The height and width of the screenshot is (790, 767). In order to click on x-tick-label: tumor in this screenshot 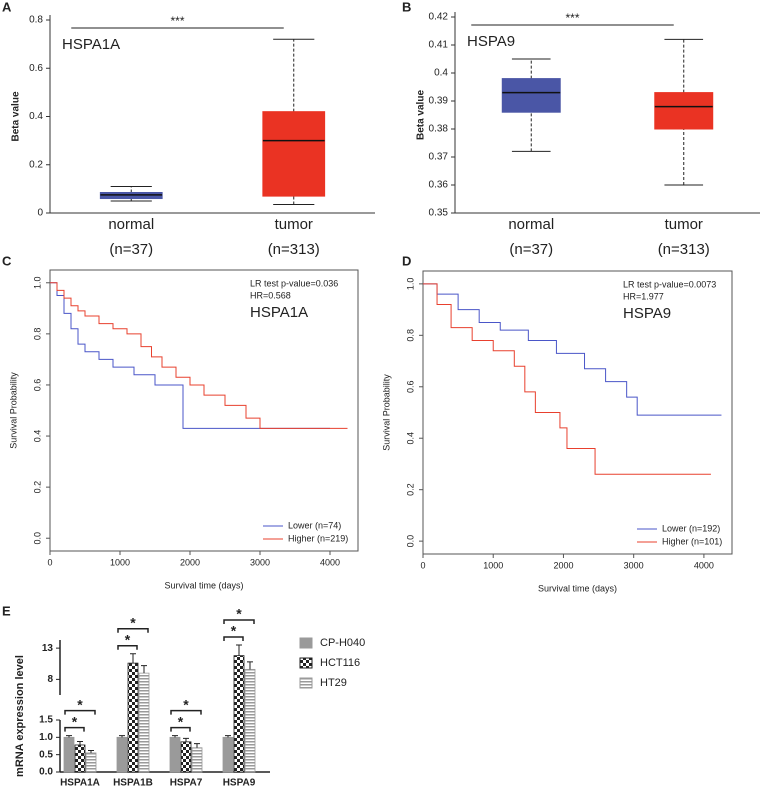, I will do `click(684, 224)`.